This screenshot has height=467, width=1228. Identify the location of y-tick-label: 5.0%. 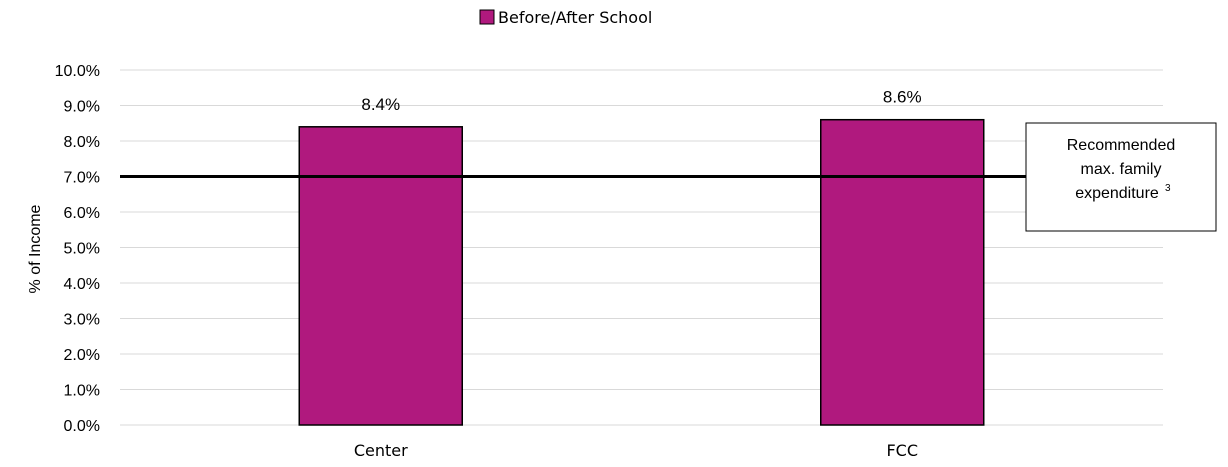
(82, 249).